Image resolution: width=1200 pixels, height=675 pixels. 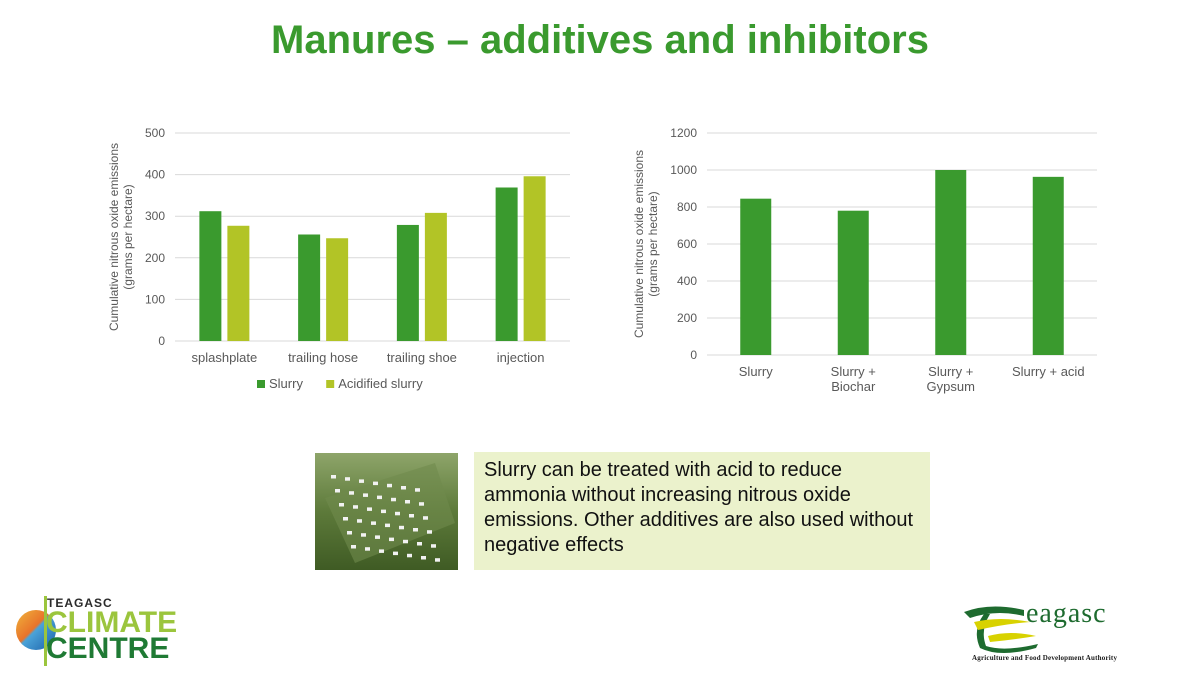 I want to click on y-tick-label: 600, so click(x=687, y=244).